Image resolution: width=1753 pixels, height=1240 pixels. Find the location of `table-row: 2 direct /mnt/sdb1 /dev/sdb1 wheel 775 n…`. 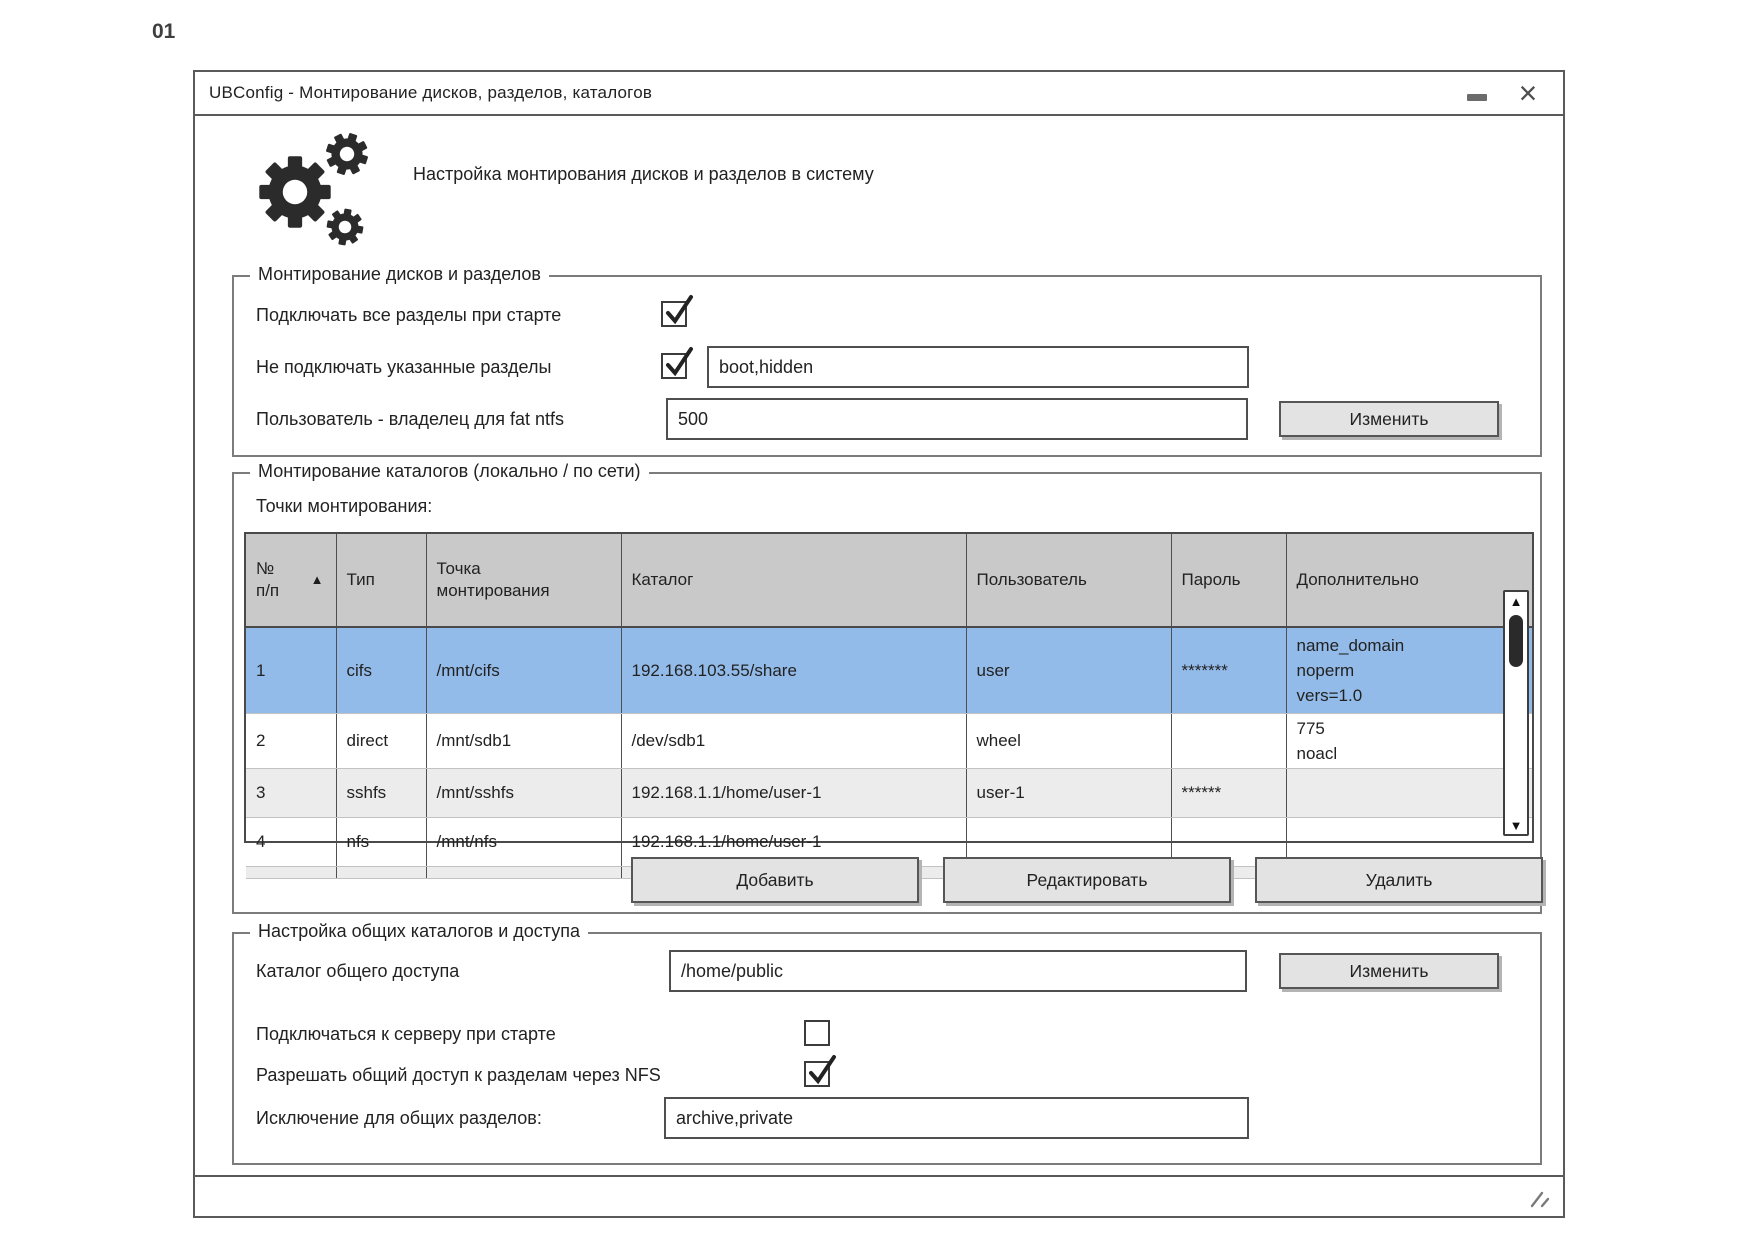

table-row: 2 direct /mnt/sdb1 /dev/sdb1 wheel 775 n… is located at coordinates (889, 741).